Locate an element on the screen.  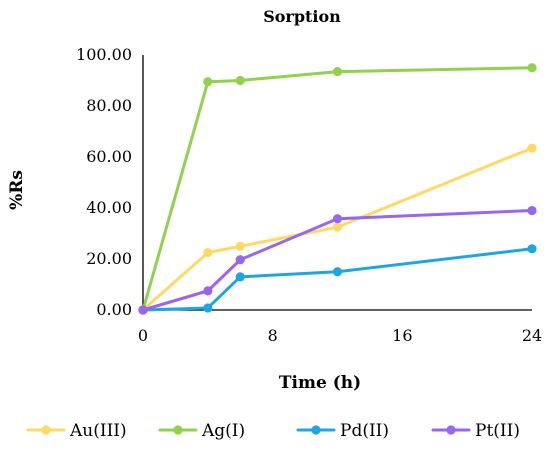
legend-item-au-iii: Au(III) is located at coordinates (76, 431).